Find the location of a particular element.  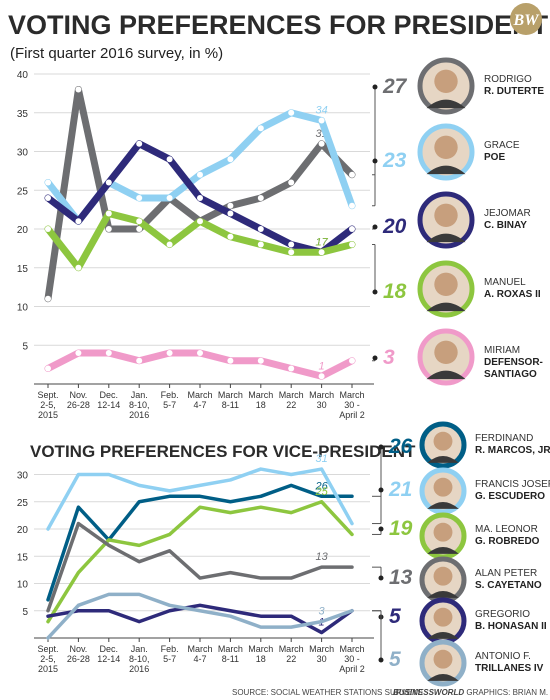

candidate-name: JEJOMAR C. BINAY is located at coordinates (507, 219).